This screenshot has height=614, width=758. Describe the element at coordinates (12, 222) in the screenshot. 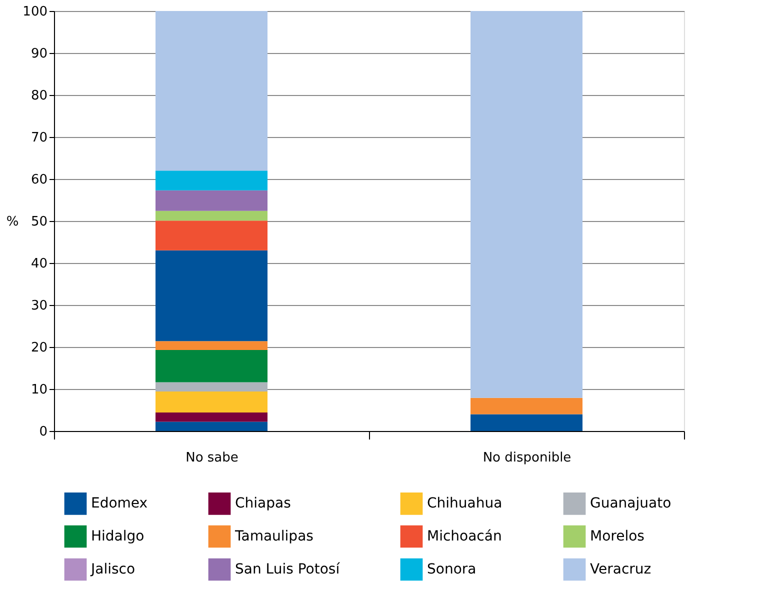

I see `y-axis-title: %` at that location.